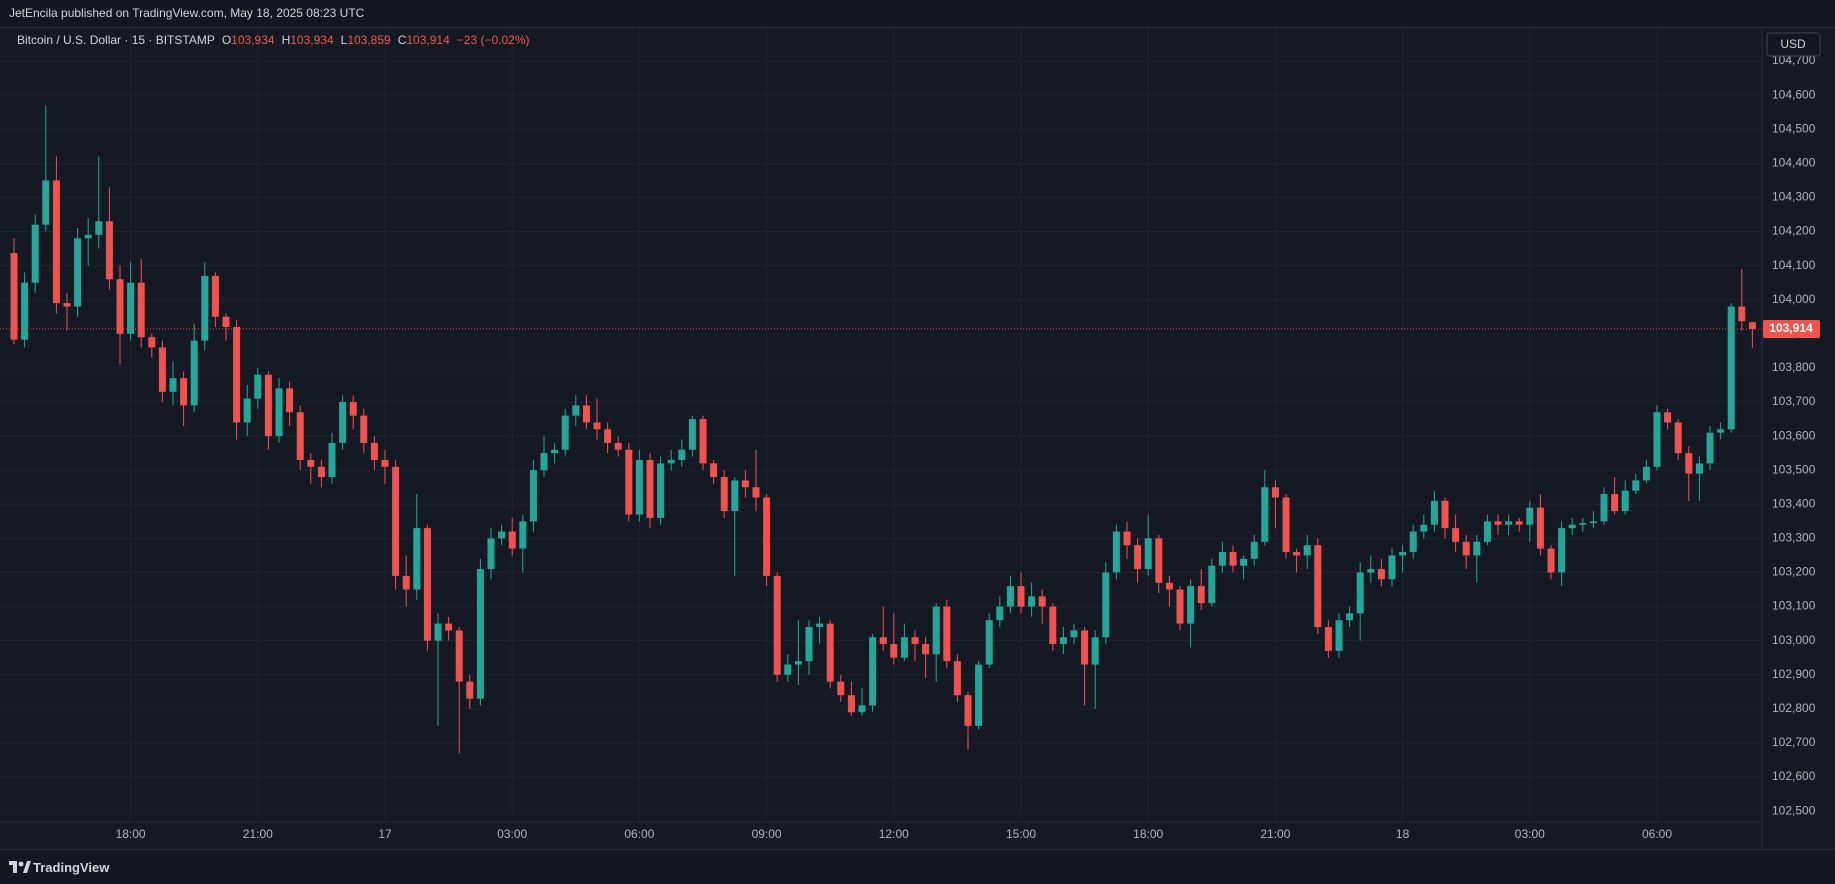  Describe the element at coordinates (1021, 834) in the screenshot. I see `x-tick-label: 15:00` at that location.